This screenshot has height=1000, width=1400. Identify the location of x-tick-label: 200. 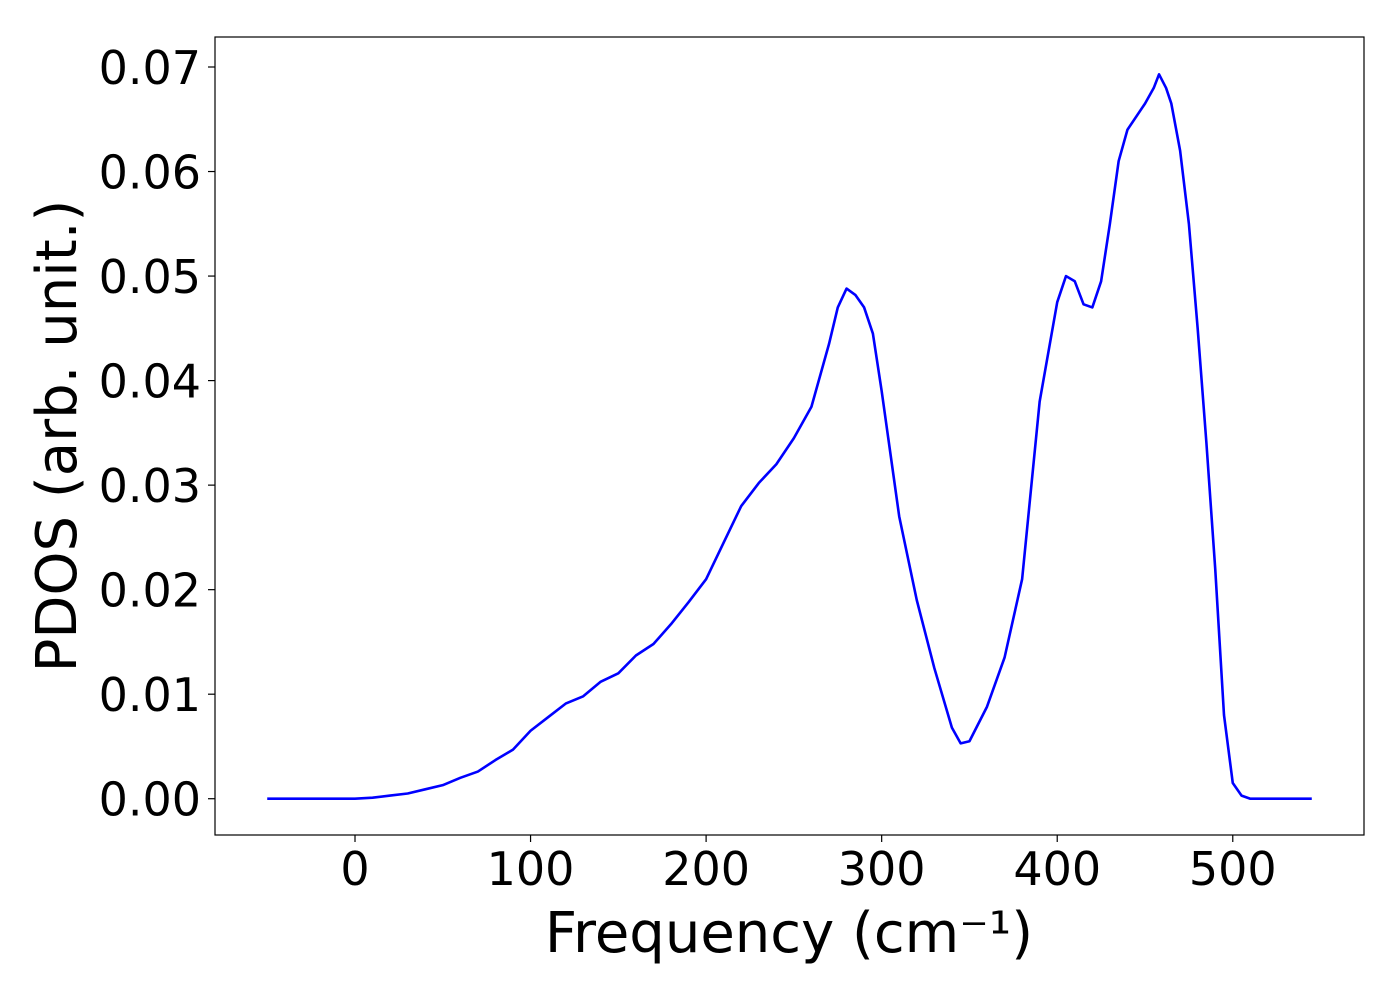
(706, 869).